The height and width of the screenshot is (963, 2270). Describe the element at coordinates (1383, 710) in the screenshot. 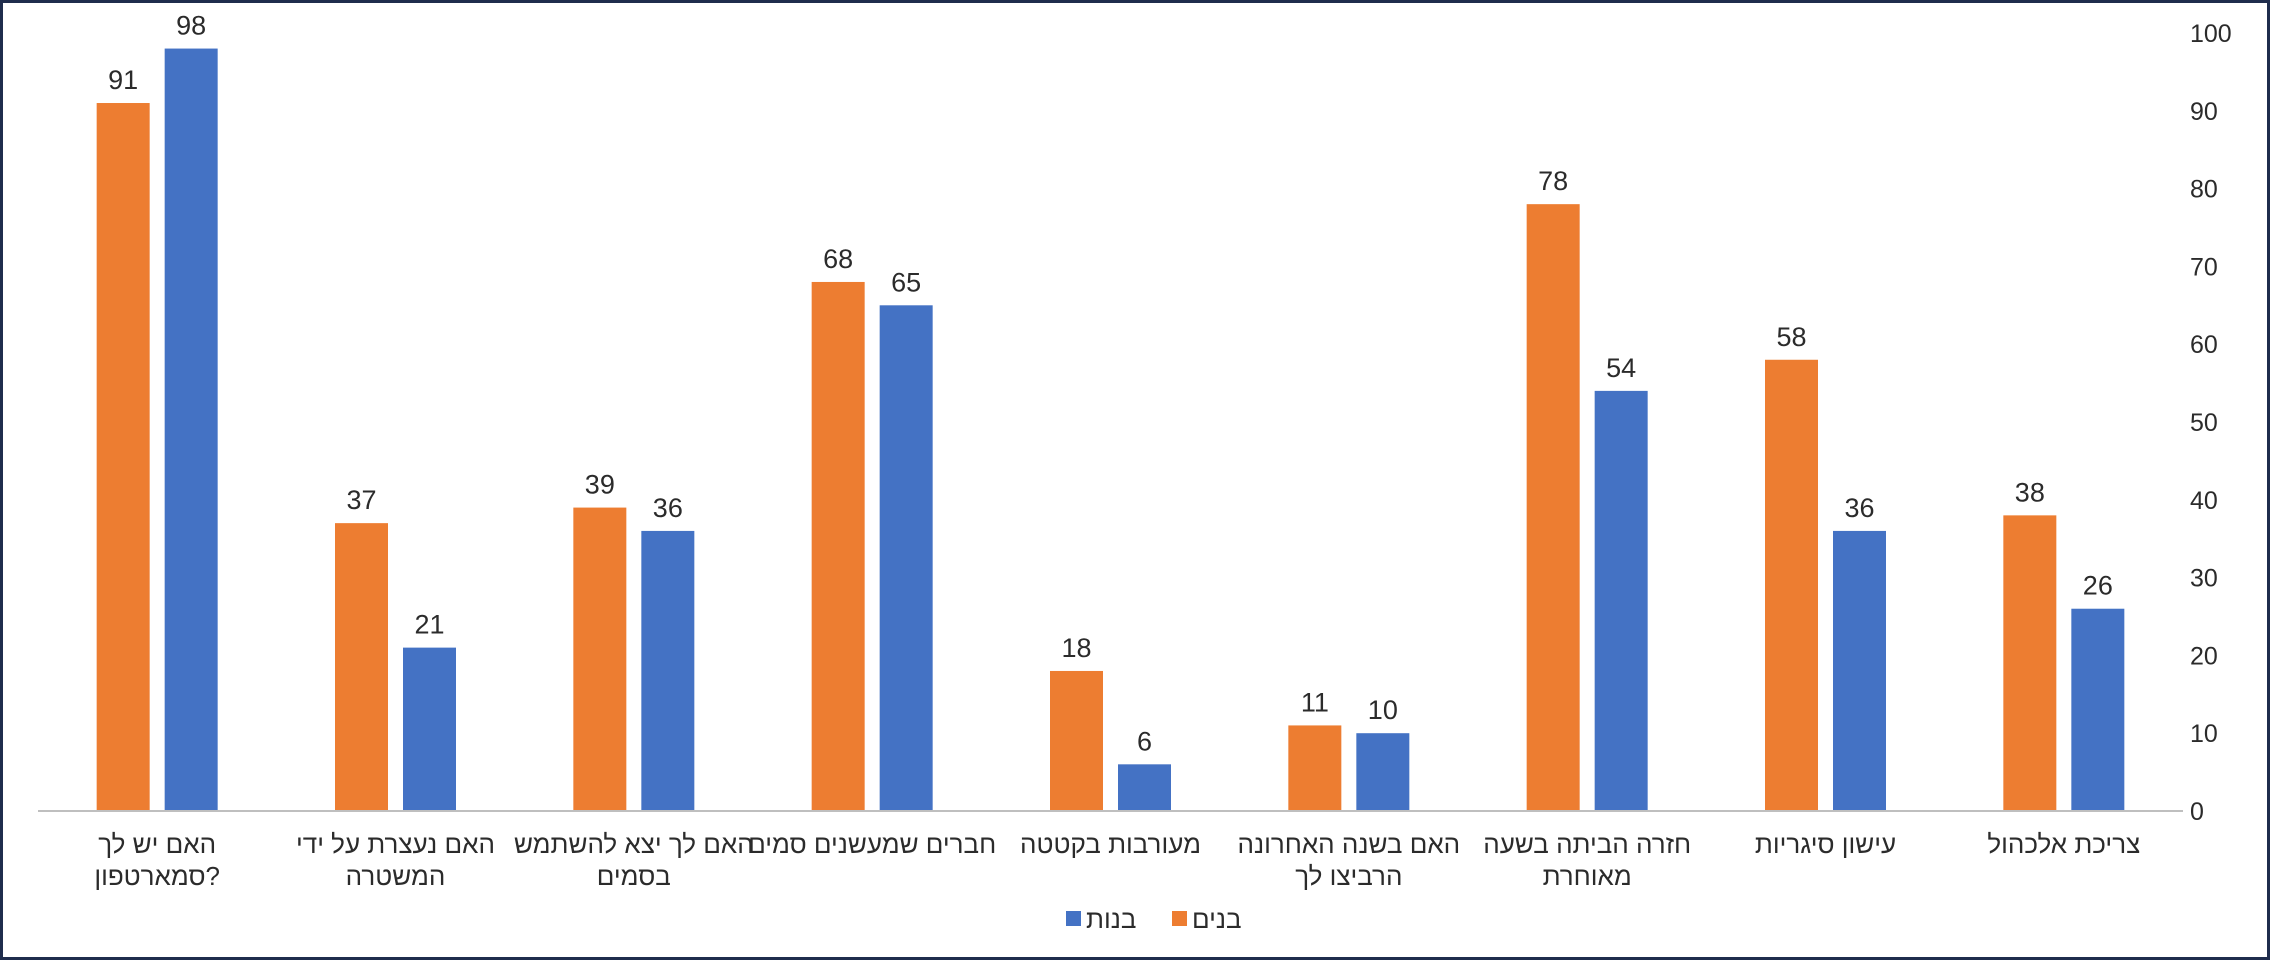

I see `data-label: 10` at that location.